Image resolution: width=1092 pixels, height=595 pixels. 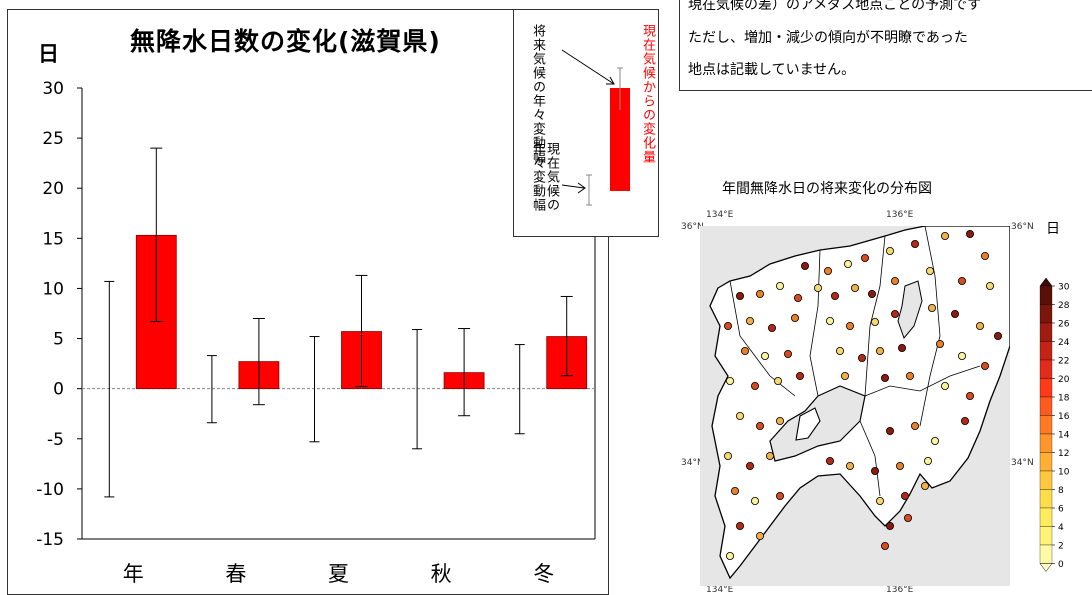 I want to click on map-stations, so click(x=862, y=395).